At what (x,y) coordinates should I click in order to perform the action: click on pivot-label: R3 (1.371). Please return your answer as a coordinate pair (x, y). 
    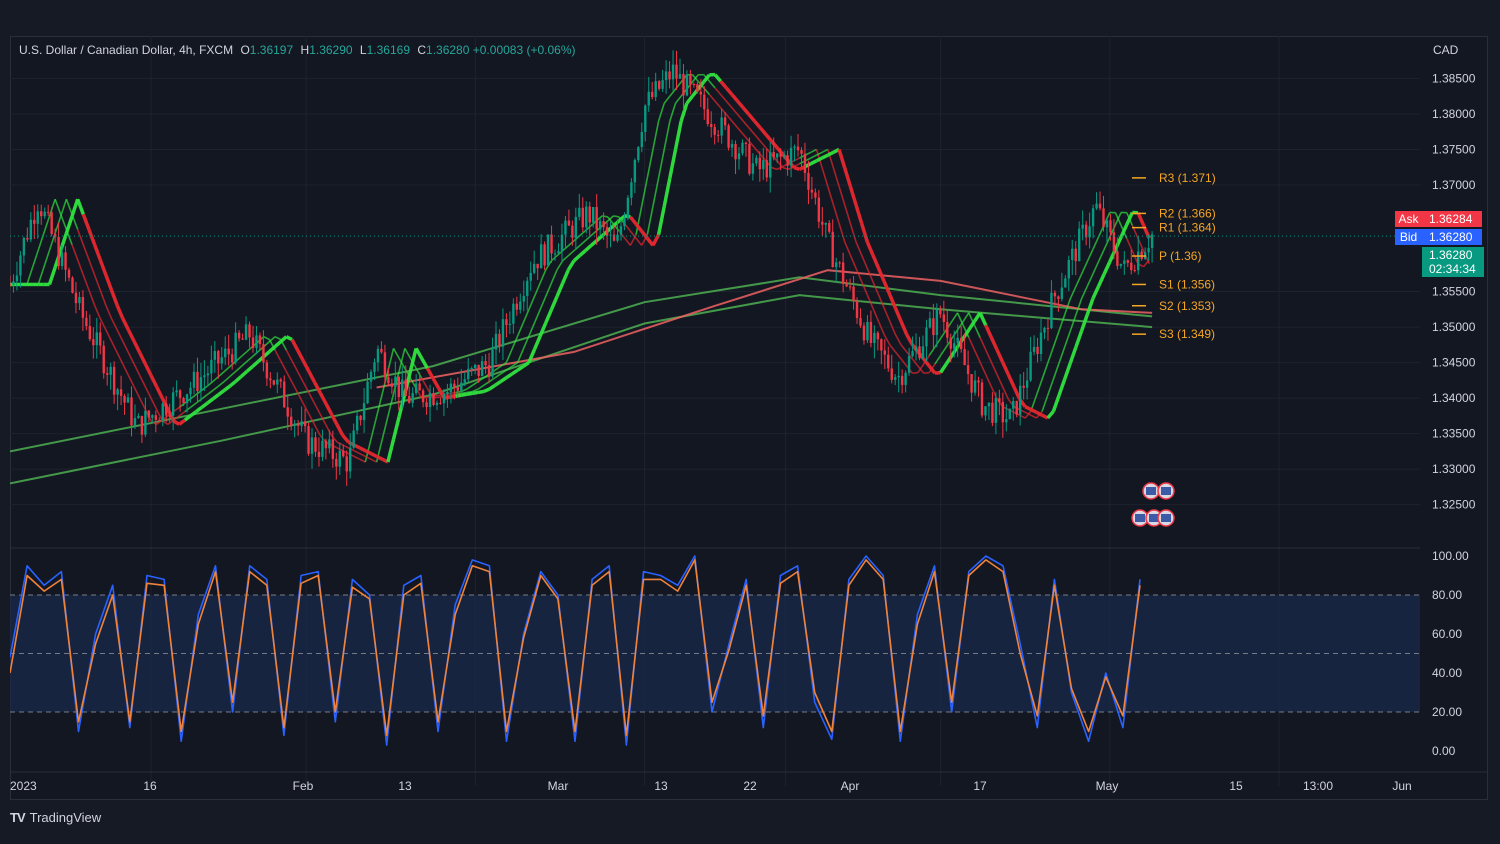
    Looking at the image, I should click on (1187, 178).